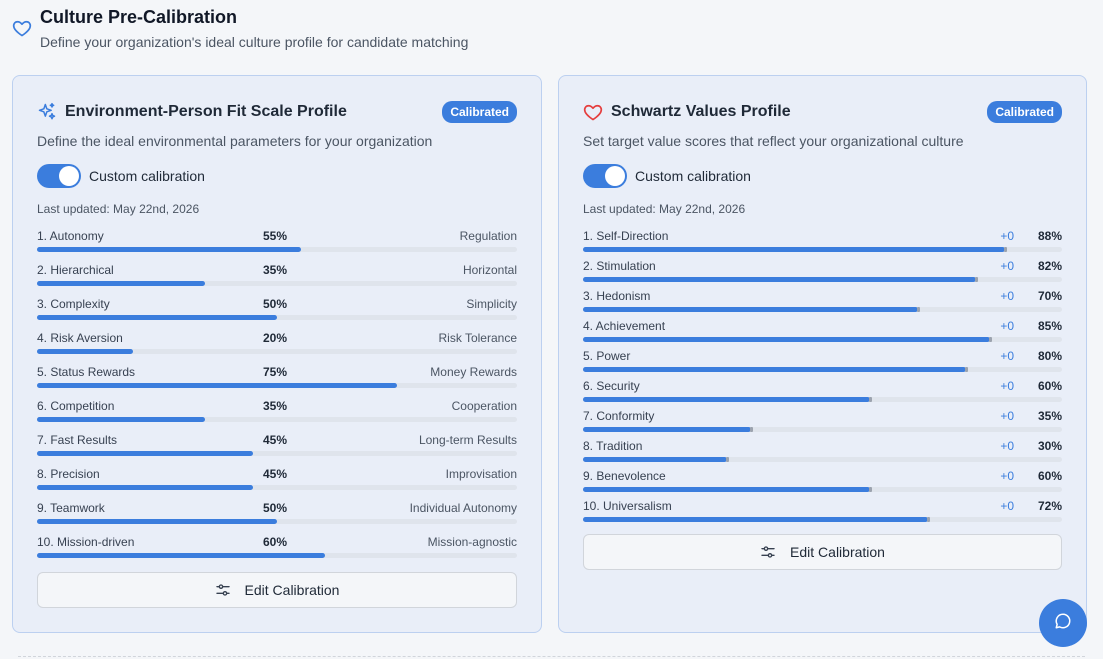  Describe the element at coordinates (80, 338) in the screenshot. I see `scale-name: 4. Risk Aversion` at that location.